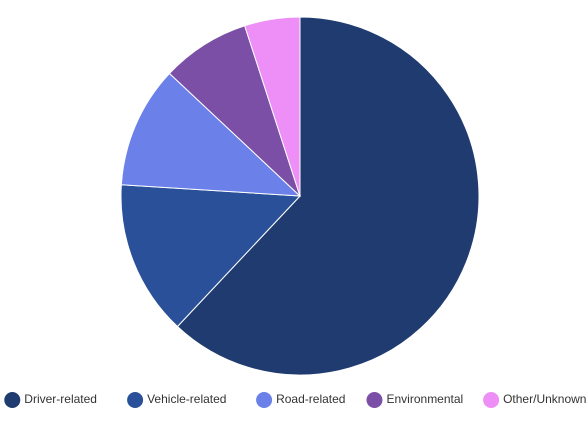 The image size is (588, 430). What do you see at coordinates (60, 399) in the screenshot?
I see `legend-label: Driver-related` at bounding box center [60, 399].